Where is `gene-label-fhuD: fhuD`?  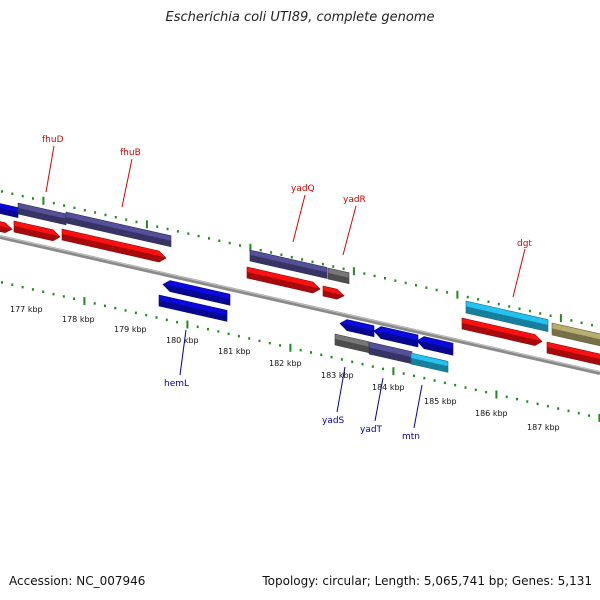
gene-label-fhuD: fhuD is located at coordinates (53, 140).